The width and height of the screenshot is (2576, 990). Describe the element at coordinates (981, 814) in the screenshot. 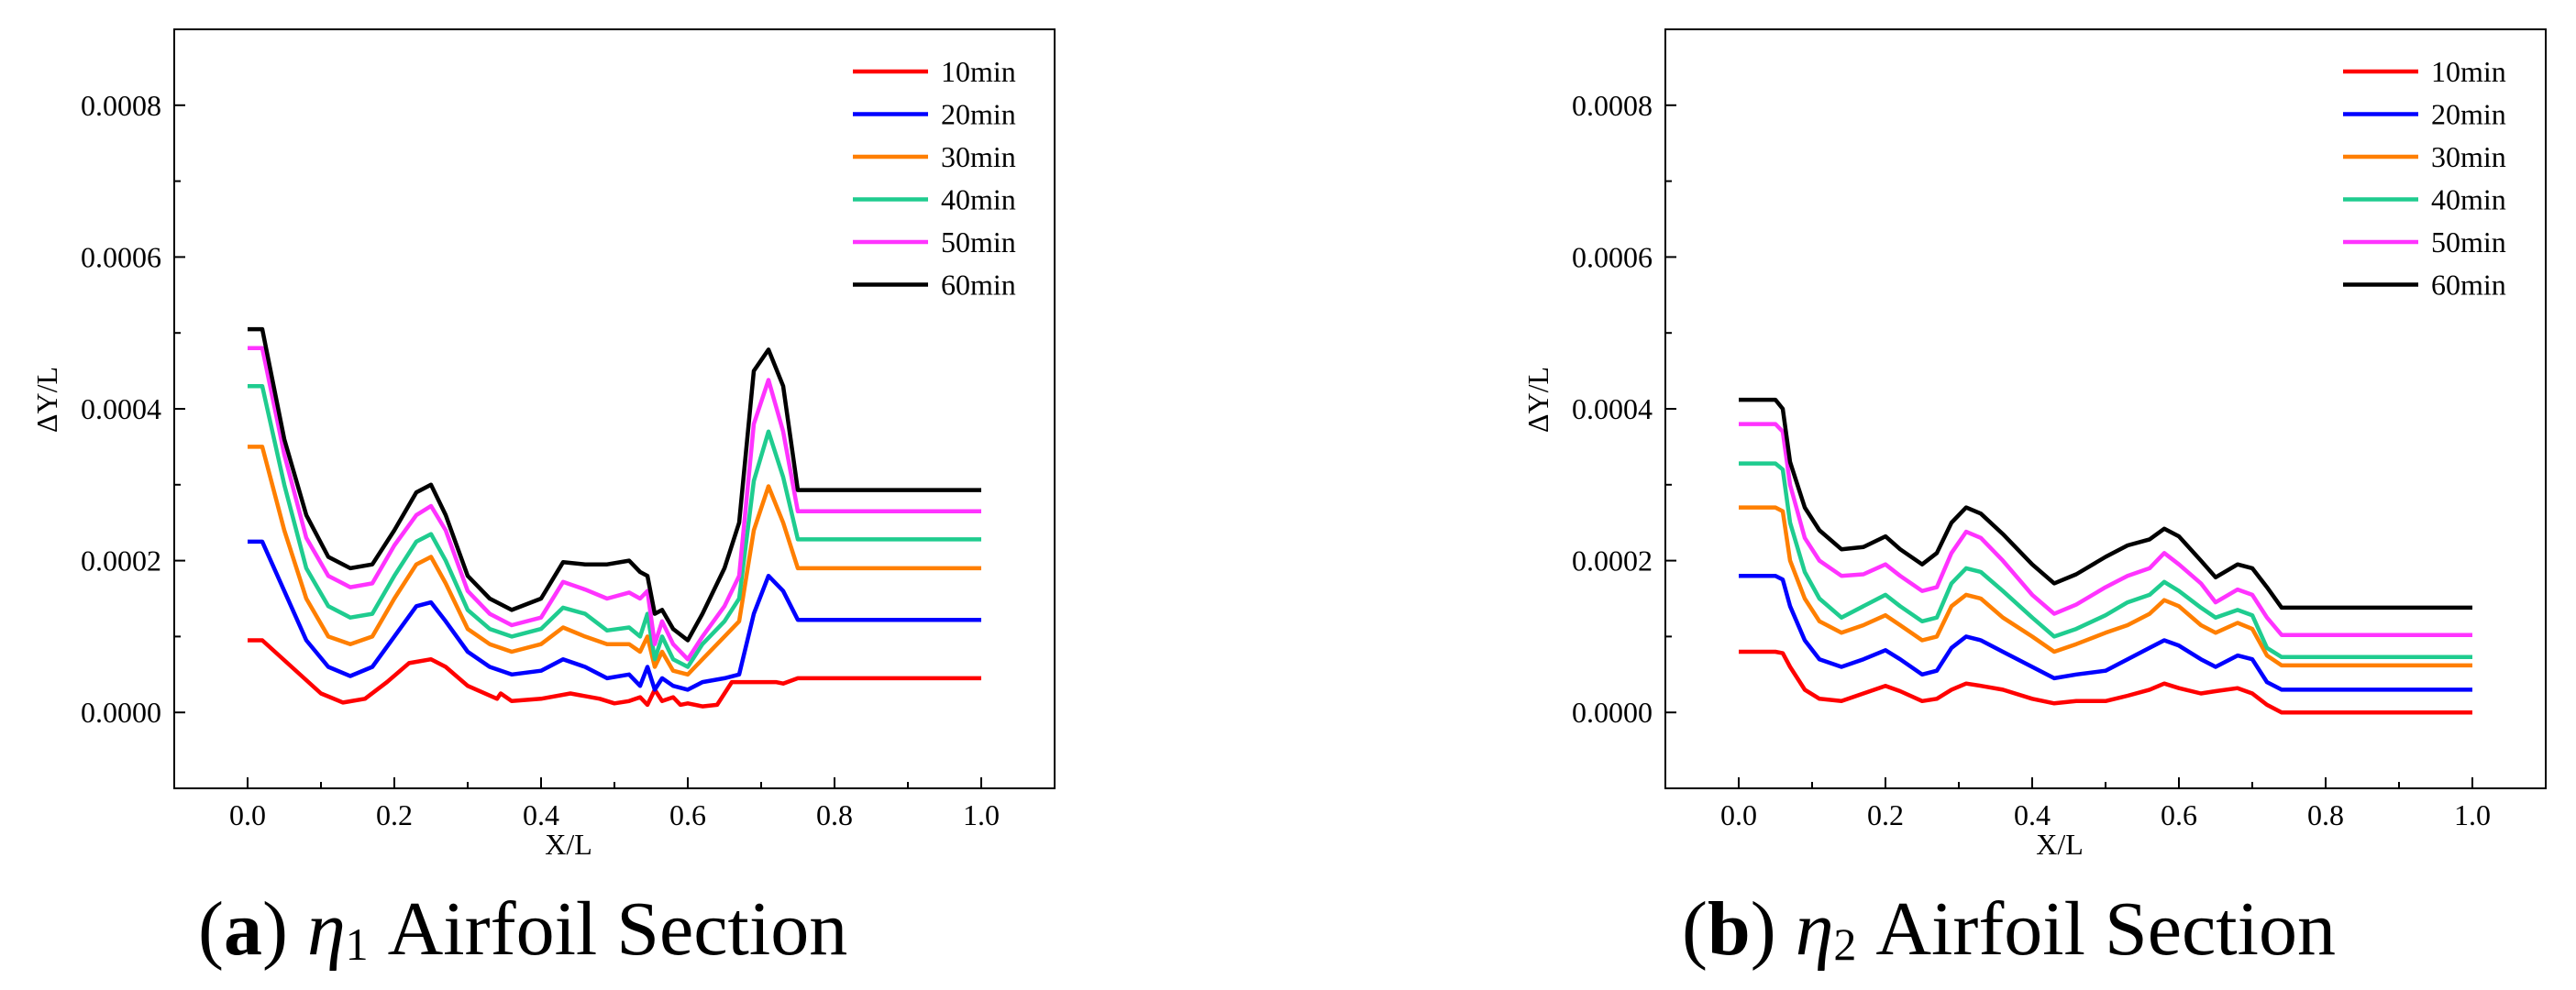

I see `chart-a-x-tick-label: 1.0` at that location.